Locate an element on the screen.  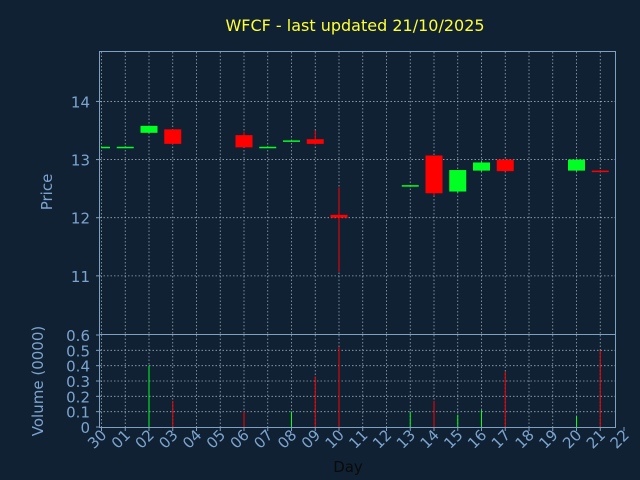
price-tick-label: 11 is located at coordinates (80, 277).